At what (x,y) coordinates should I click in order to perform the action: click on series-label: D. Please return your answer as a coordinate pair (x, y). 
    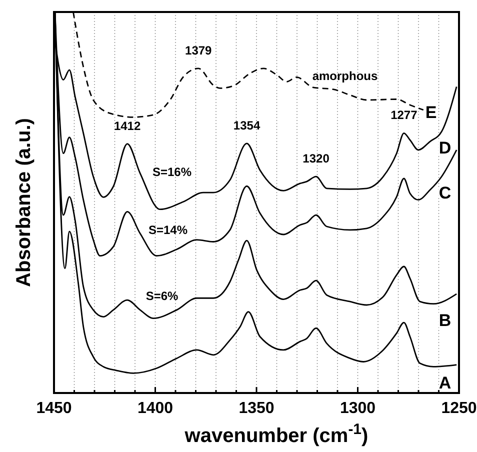
    Looking at the image, I should click on (445, 148).